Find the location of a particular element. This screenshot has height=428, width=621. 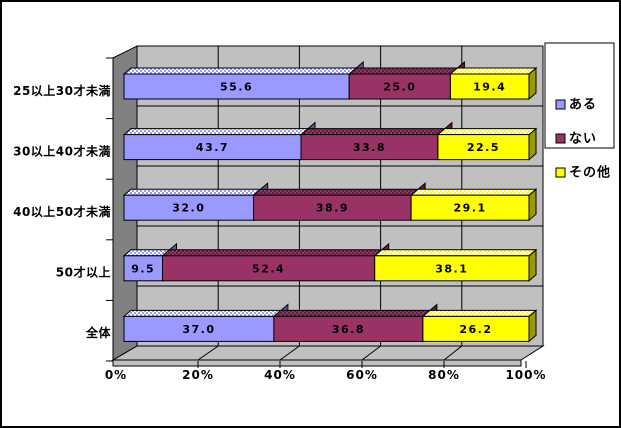

bar-row-0: 55.6 25.0 19.4 is located at coordinates (330, 80).